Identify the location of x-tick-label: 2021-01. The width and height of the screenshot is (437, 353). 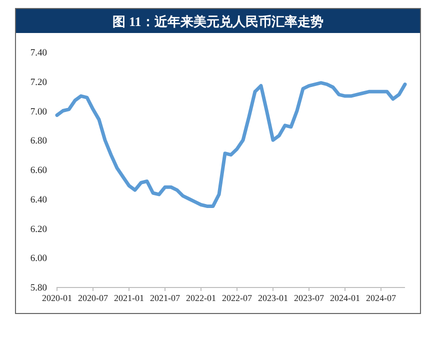
(129, 298).